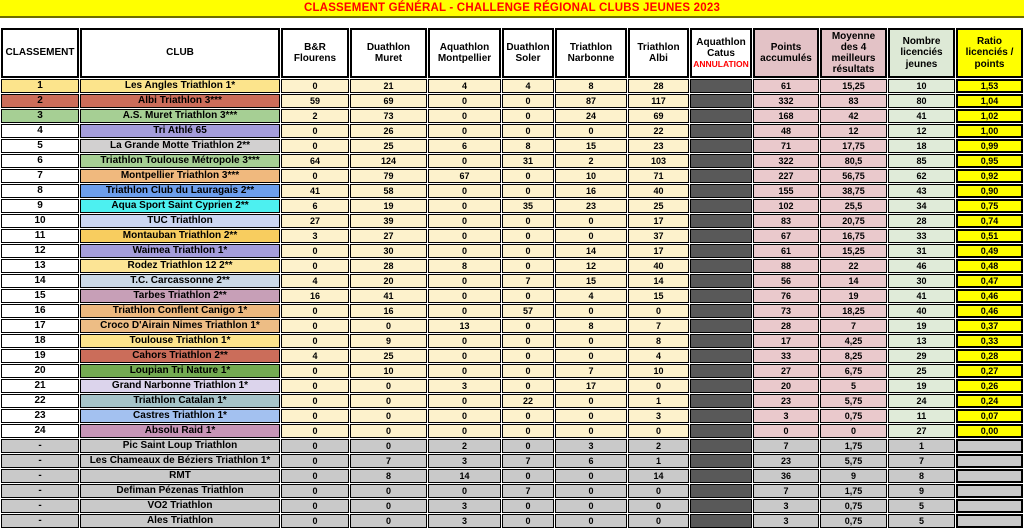  What do you see at coordinates (180, 53) in the screenshot?
I see `col-header-club: CLUB` at bounding box center [180, 53].